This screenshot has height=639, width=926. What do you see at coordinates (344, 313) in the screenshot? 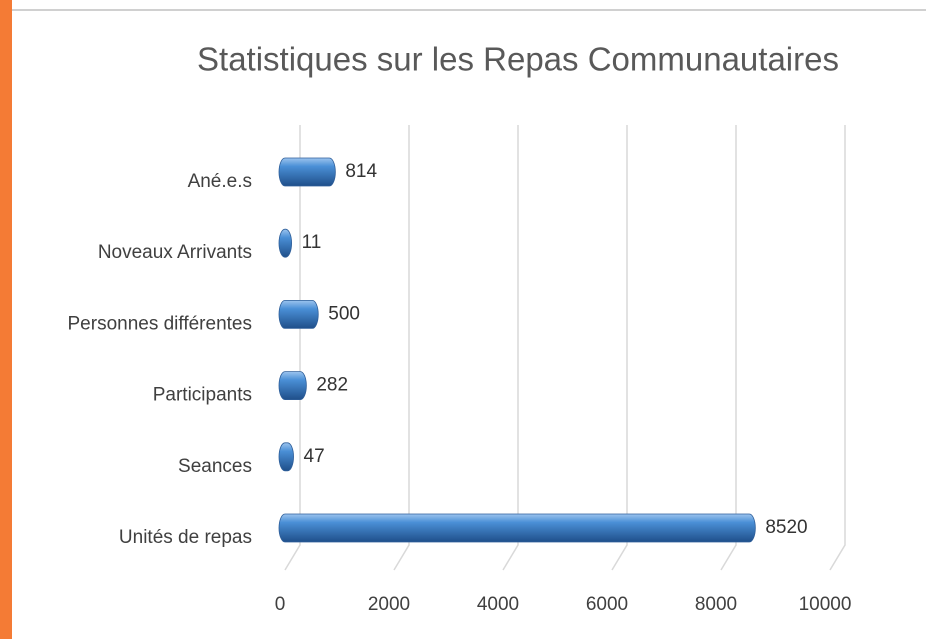
I see `data-label: 500` at bounding box center [344, 313].